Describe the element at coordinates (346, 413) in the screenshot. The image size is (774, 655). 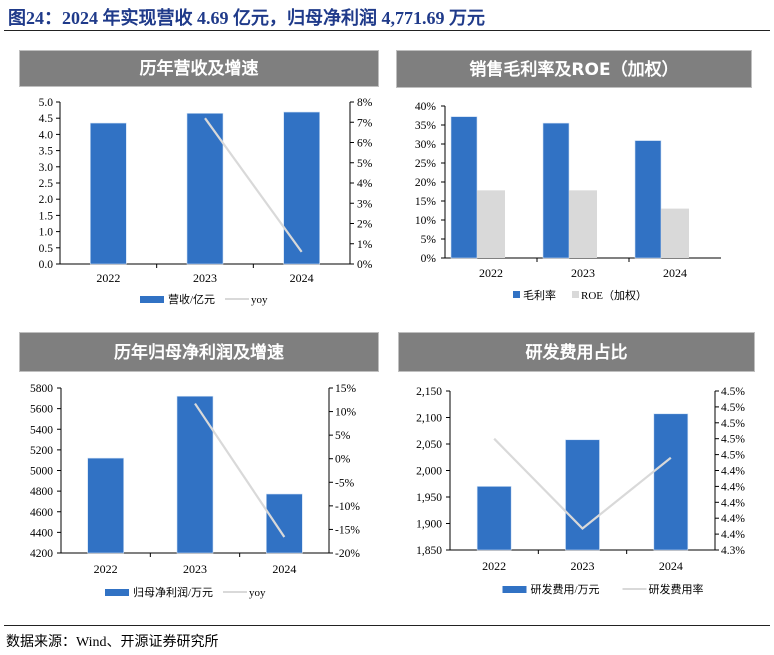
I see `y-tick-label-right: 10%` at that location.